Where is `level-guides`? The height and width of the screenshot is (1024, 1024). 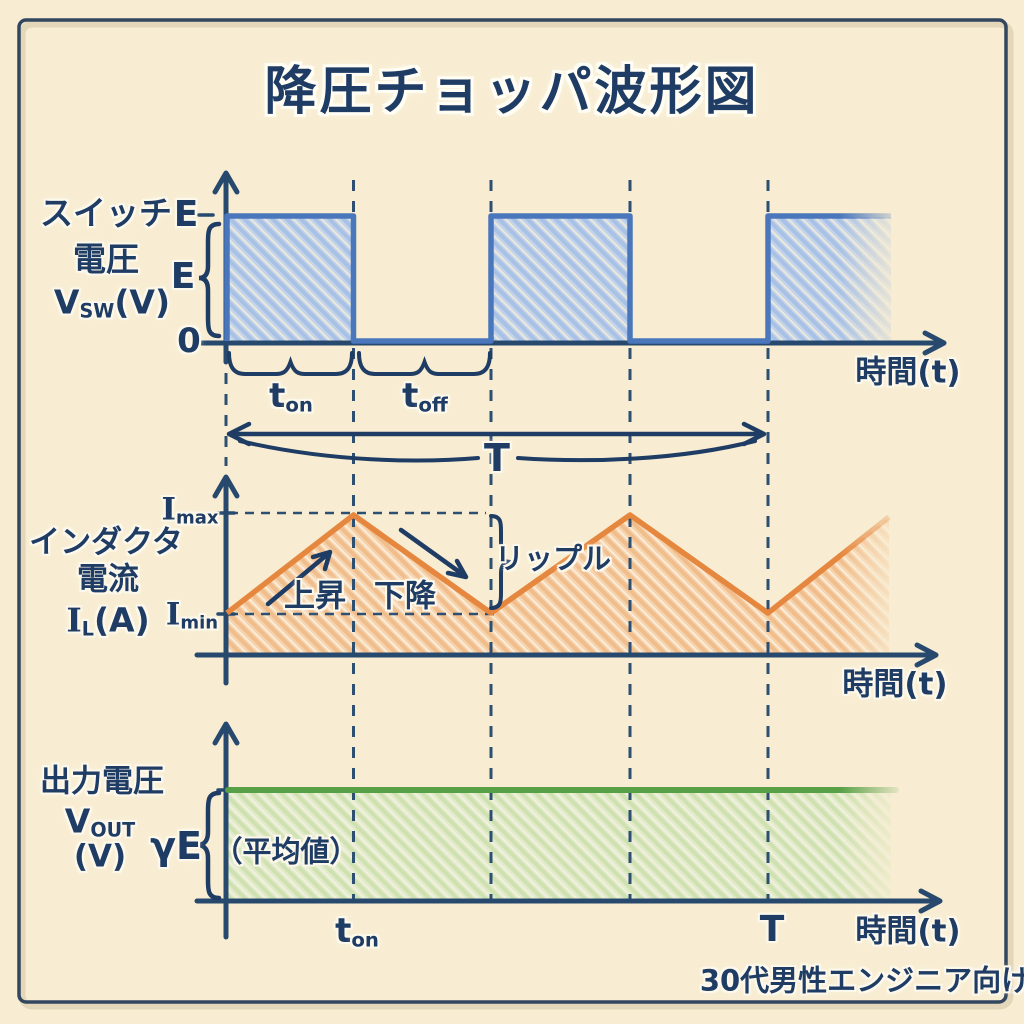 level-guides is located at coordinates (365, 563).